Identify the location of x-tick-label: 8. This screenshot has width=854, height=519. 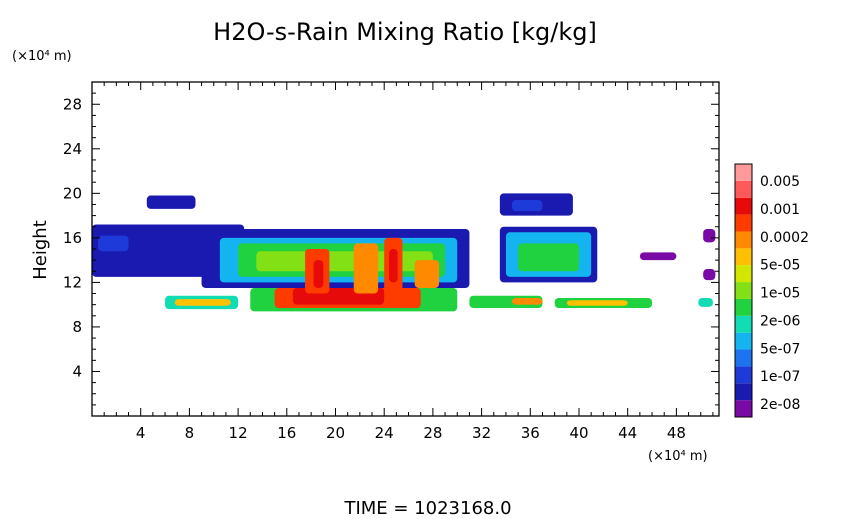
(190, 433).